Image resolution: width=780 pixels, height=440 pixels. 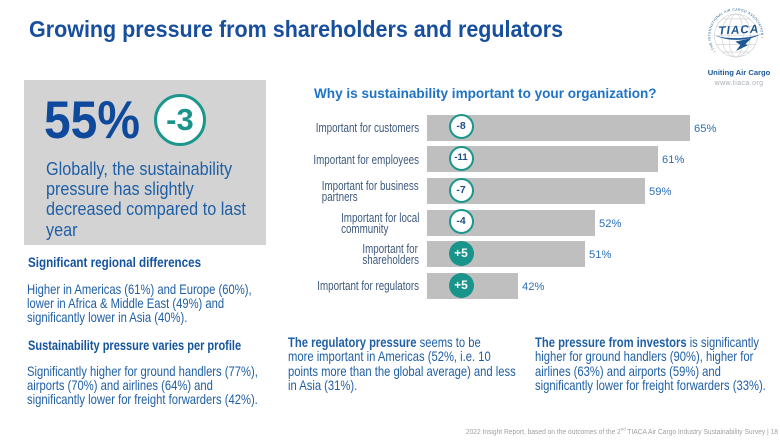 What do you see at coordinates (739, 29) in the screenshot?
I see `svg-text: TIACA` at bounding box center [739, 29].